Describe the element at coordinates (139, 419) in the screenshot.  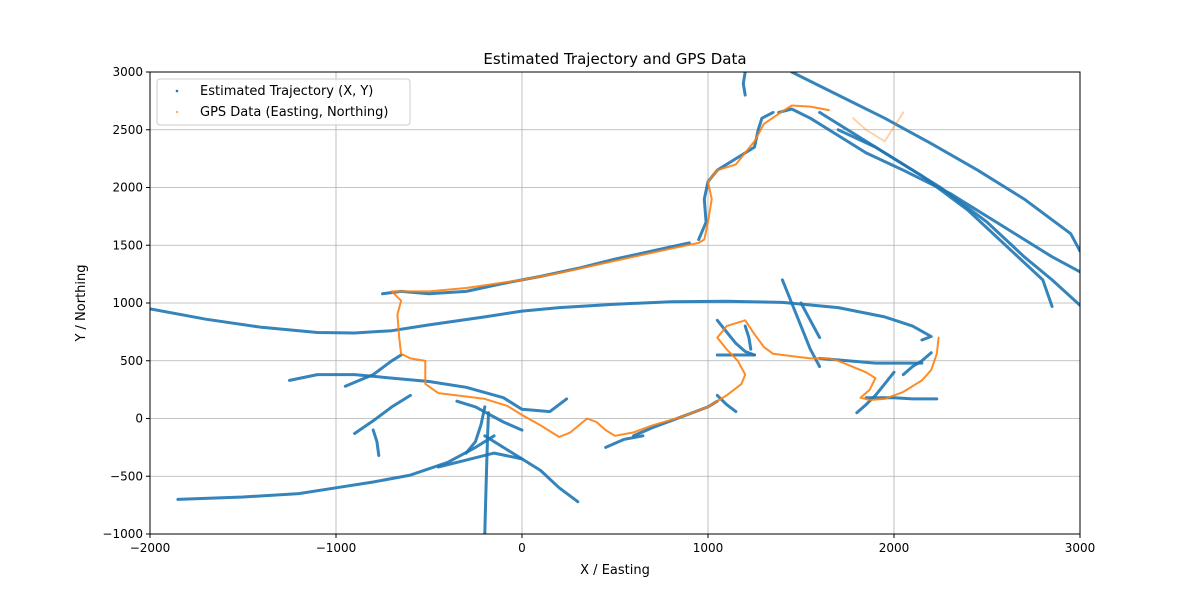
I see `y-tick-label: 0` at that location.